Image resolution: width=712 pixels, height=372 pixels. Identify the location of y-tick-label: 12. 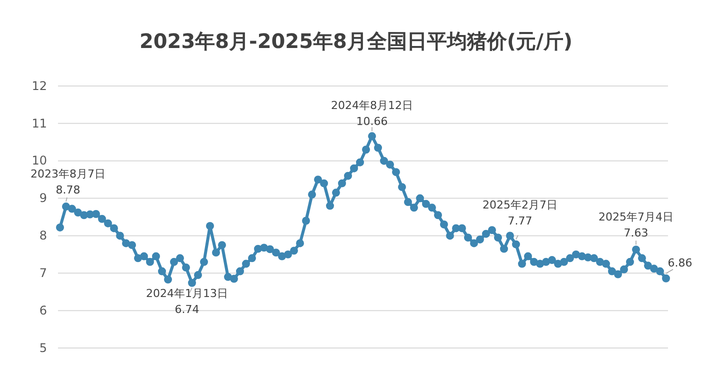
(39, 85).